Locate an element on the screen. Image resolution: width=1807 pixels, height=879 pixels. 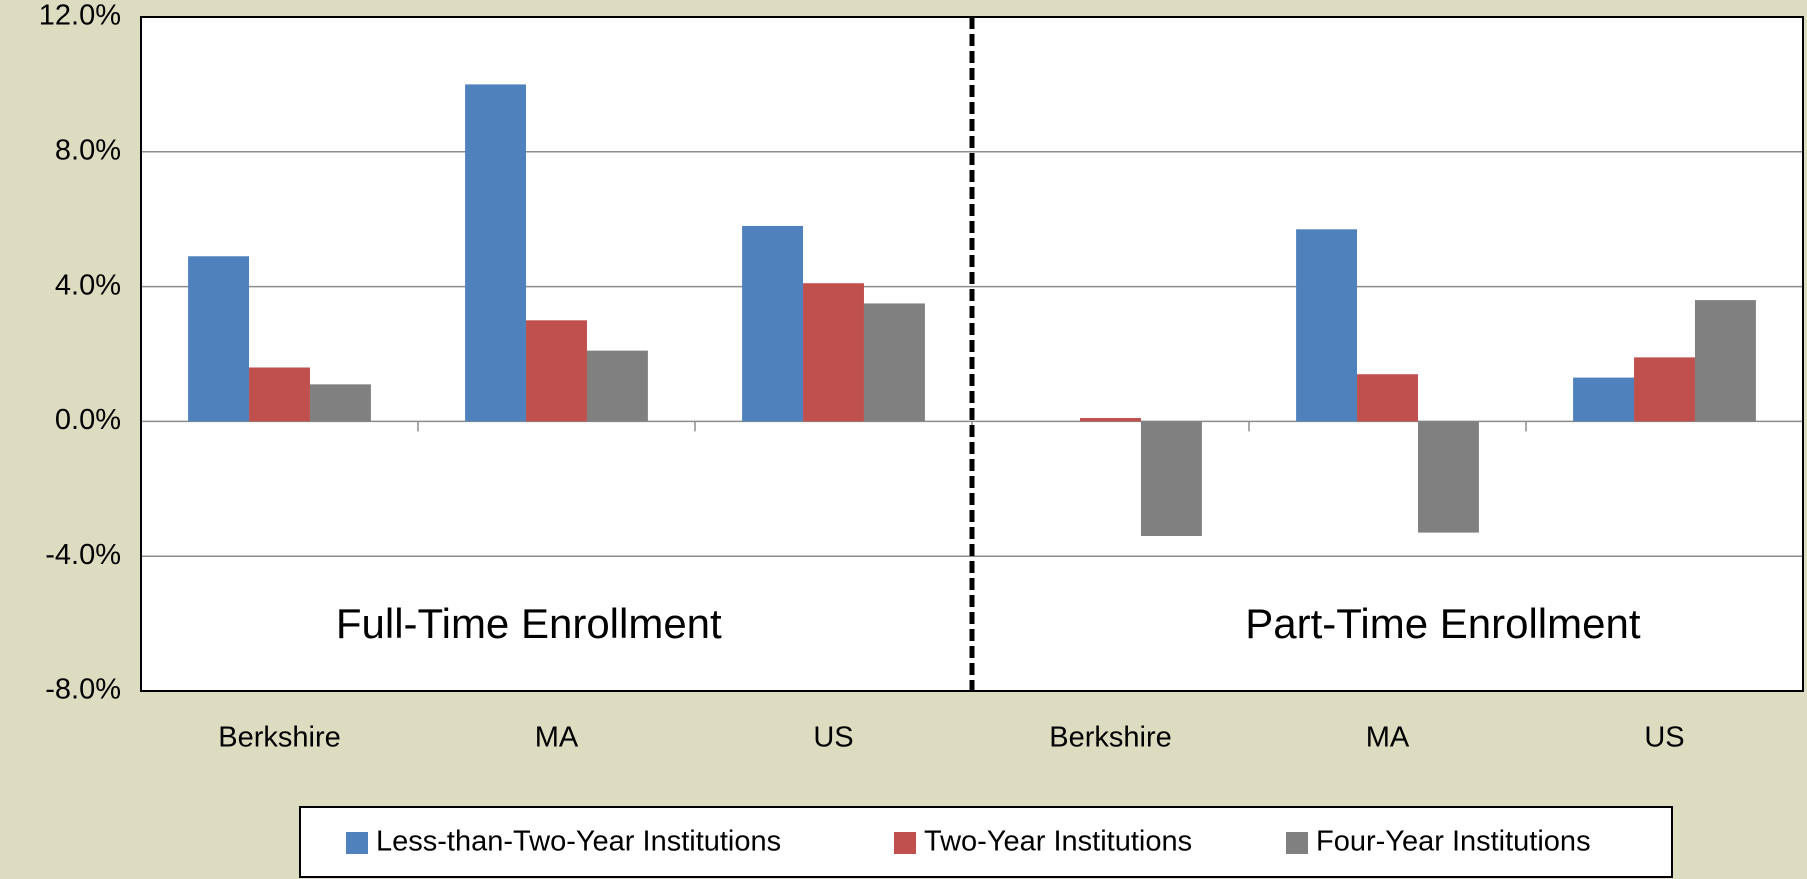
y-tick-label: 12.0% is located at coordinates (80, 16).